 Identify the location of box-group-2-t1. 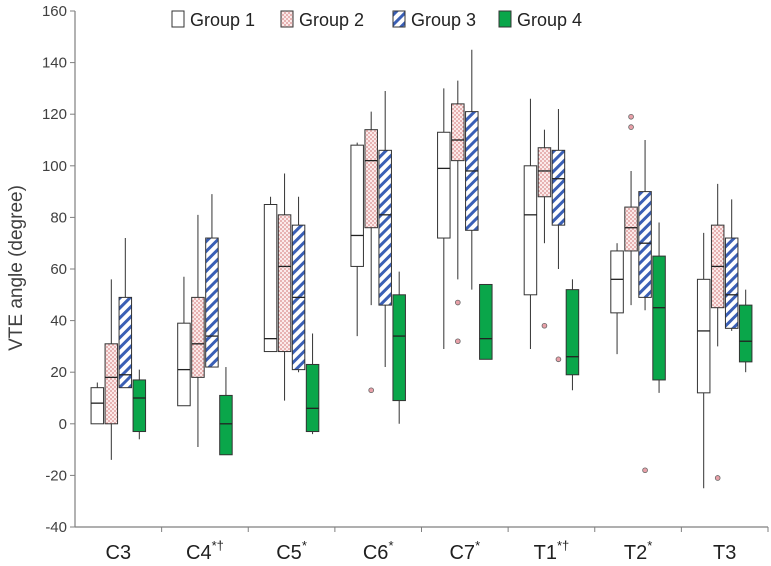
(544, 229).